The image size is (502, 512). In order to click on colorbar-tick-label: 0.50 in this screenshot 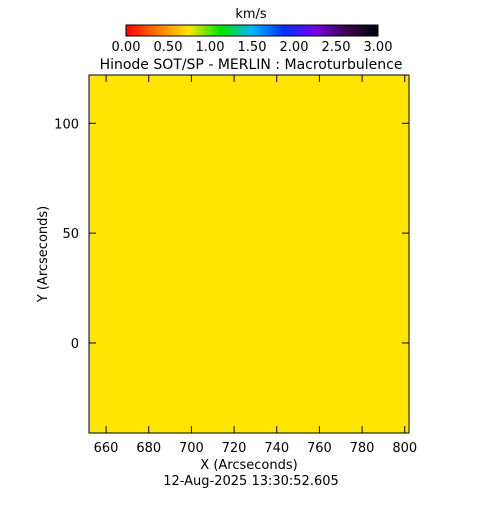, I will do `click(168, 47)`.